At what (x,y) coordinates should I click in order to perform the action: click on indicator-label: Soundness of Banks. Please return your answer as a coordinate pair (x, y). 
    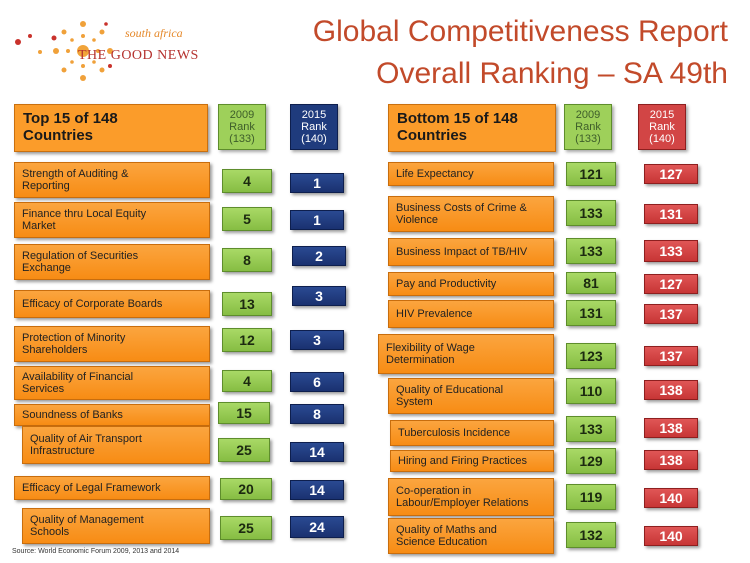
    Looking at the image, I should click on (112, 415).